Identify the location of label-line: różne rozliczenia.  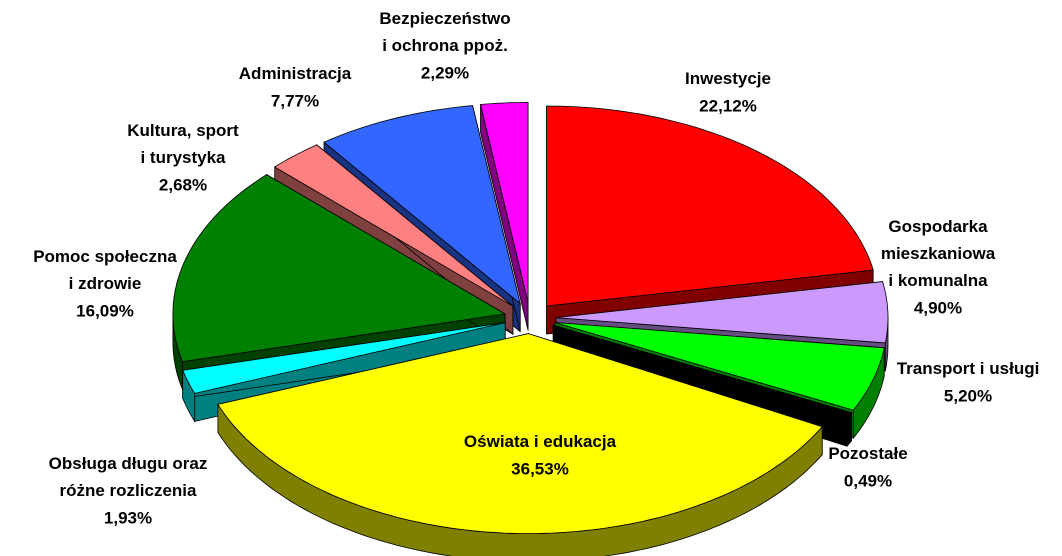
(129, 490).